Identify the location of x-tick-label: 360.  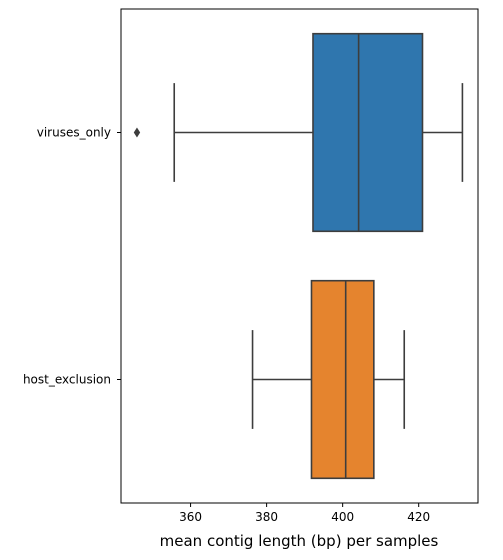
(190, 517).